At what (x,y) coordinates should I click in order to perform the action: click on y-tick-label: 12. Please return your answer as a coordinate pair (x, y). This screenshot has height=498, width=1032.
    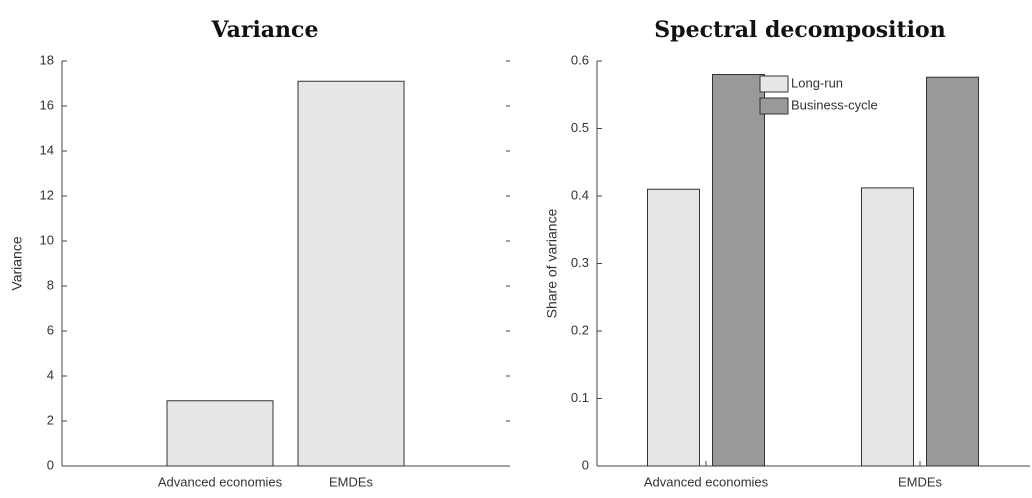
    Looking at the image, I should click on (47, 194).